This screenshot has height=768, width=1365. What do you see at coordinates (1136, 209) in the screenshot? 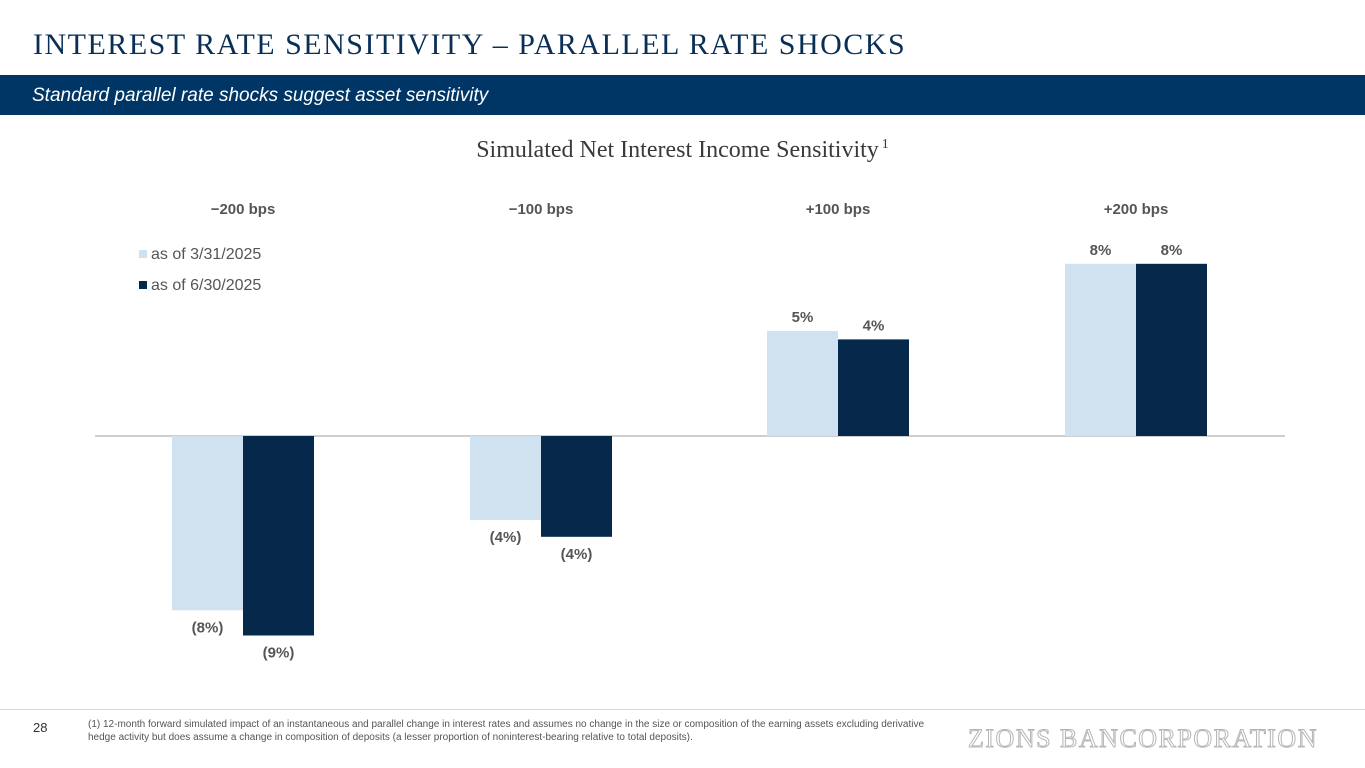
I see `category-label: +200 bps` at bounding box center [1136, 209].